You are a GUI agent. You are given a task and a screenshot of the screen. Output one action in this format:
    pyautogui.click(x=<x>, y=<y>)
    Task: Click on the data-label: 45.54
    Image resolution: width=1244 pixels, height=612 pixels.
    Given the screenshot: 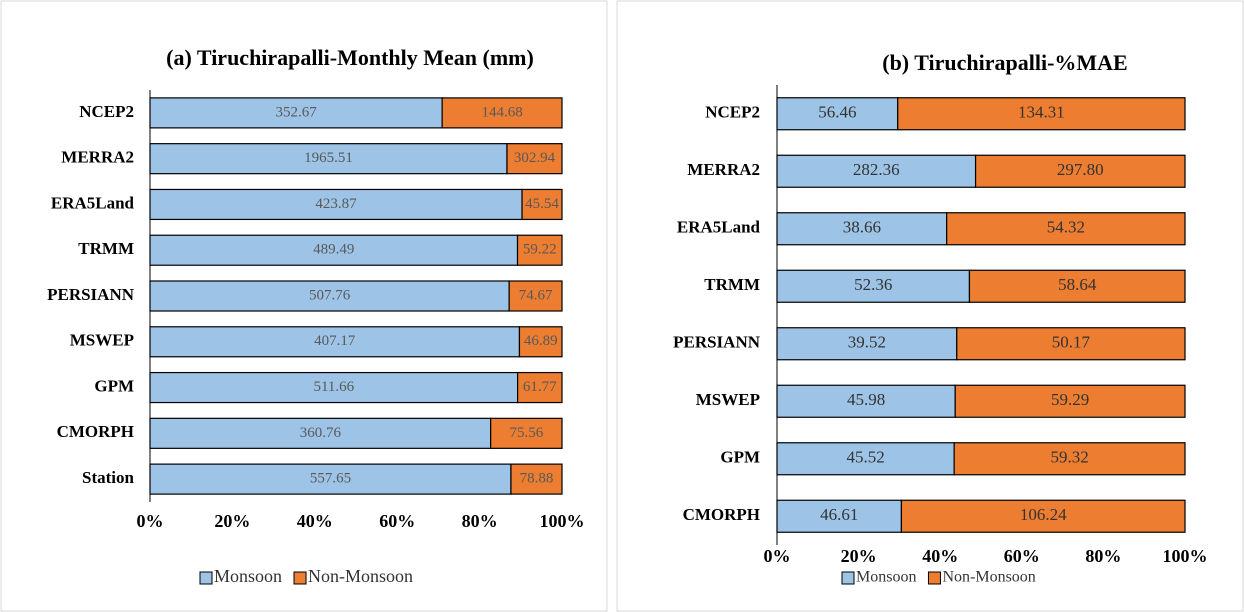 What is the action you would take?
    pyautogui.click(x=542, y=204)
    